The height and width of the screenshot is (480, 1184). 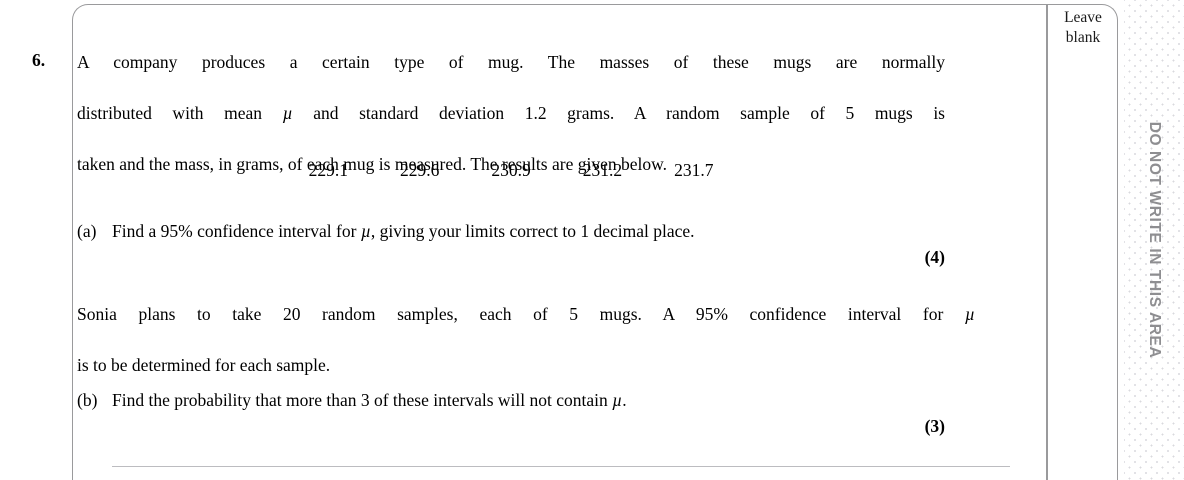 What do you see at coordinates (1083, 37) in the screenshot?
I see `leave-blank-line-2: blank` at bounding box center [1083, 37].